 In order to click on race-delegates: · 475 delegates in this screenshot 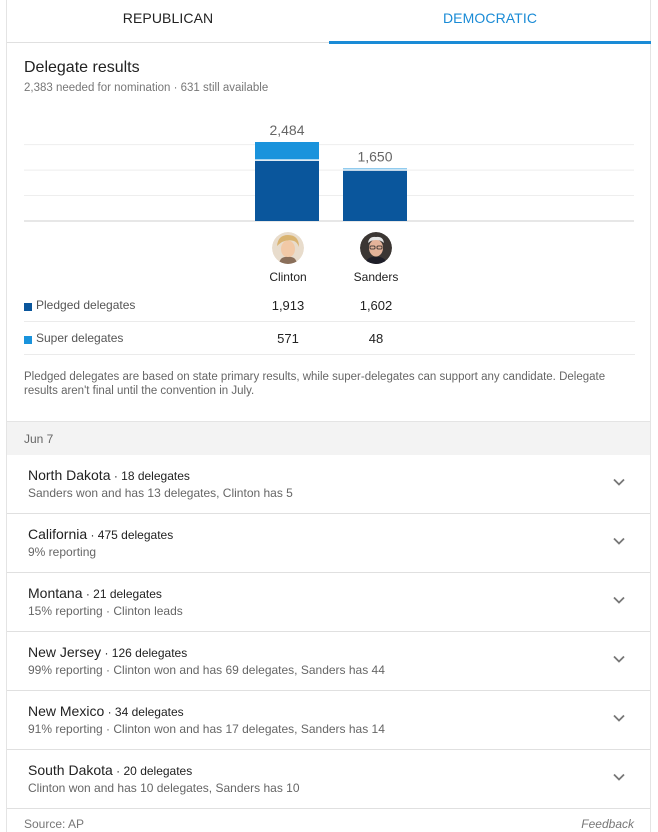, I will do `click(130, 535)`.